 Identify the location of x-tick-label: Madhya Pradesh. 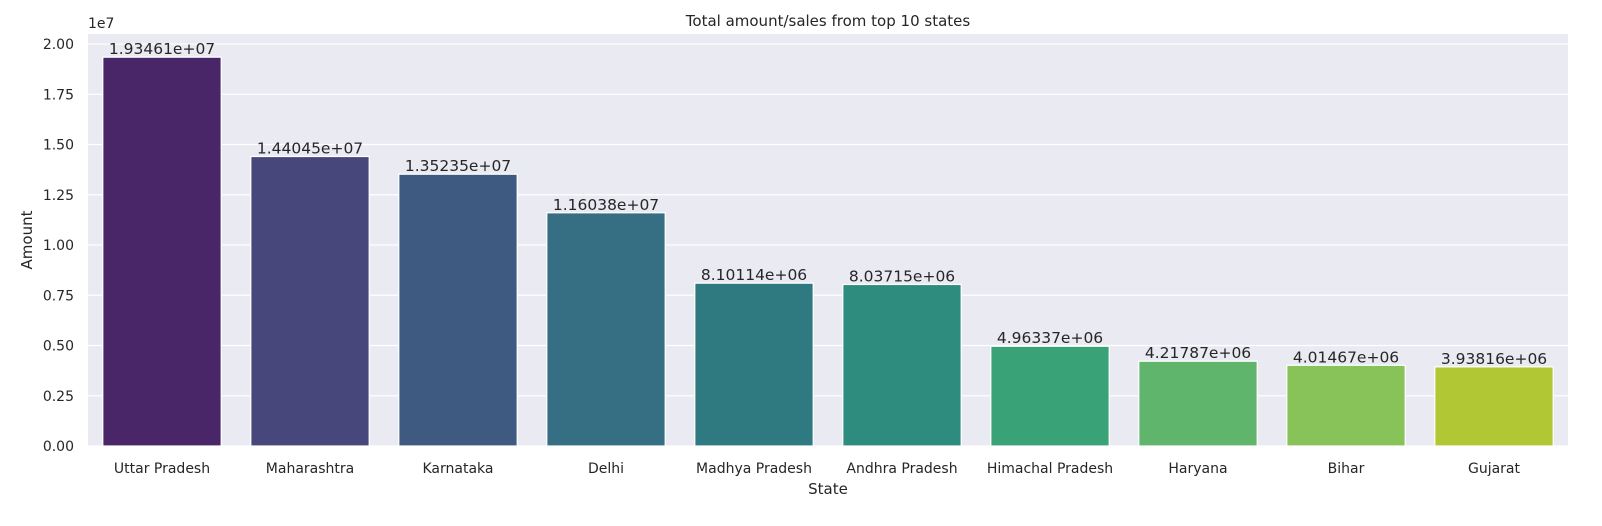
(754, 469).